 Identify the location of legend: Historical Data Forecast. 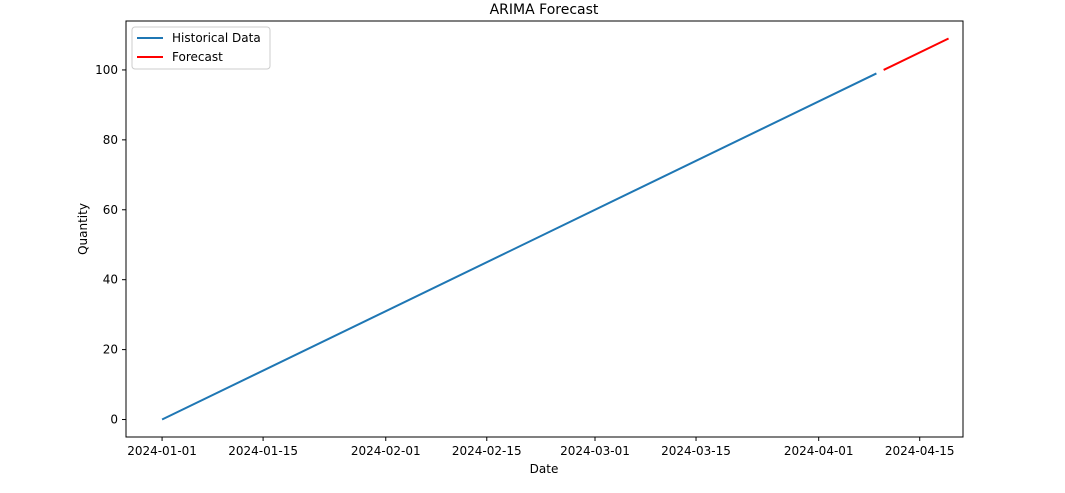
(201, 48).